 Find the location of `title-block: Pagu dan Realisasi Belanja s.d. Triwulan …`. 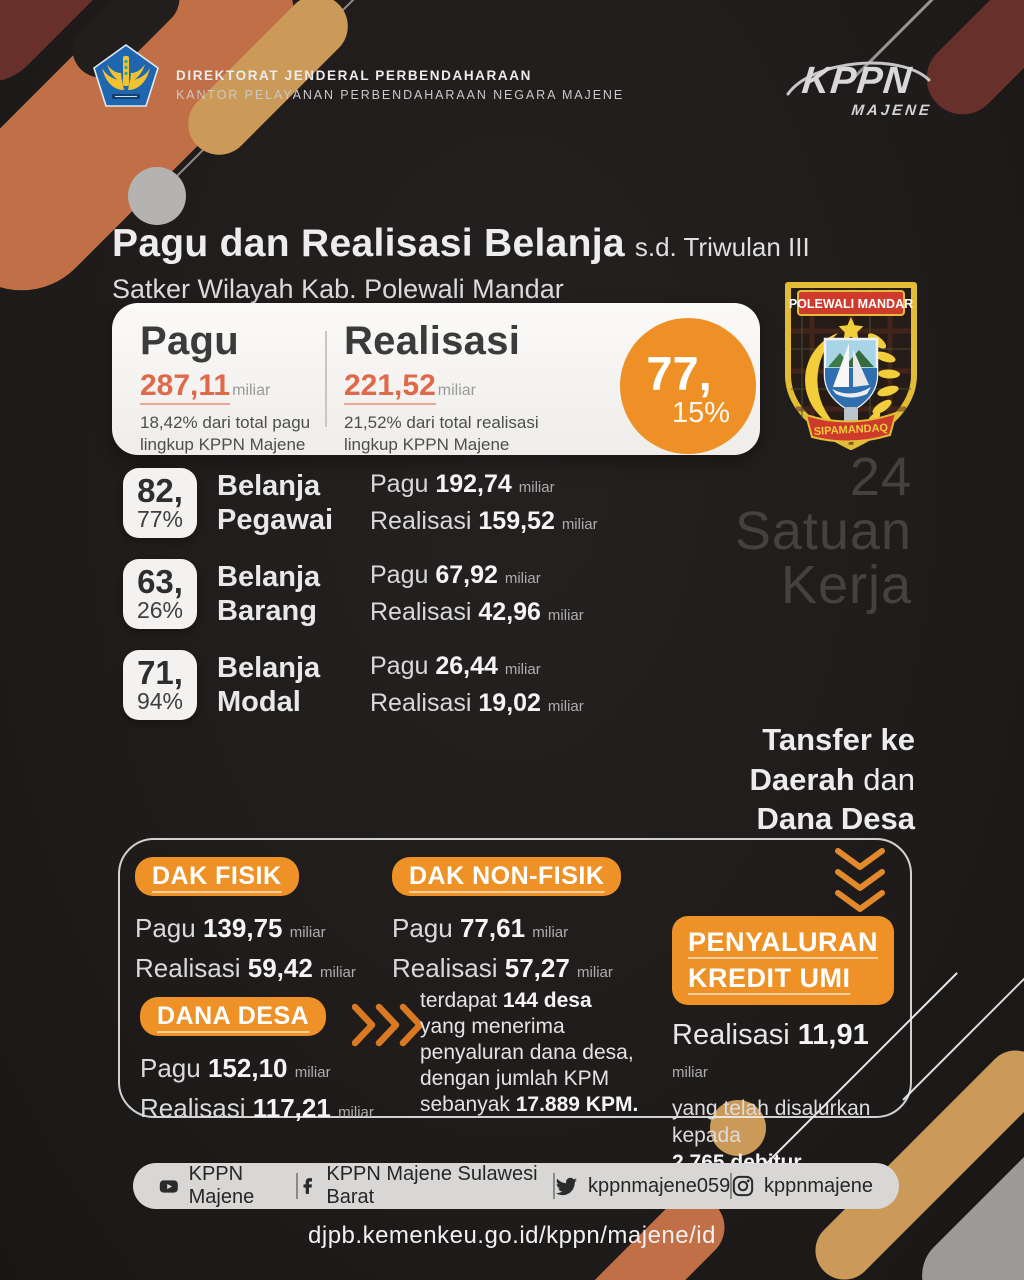

title-block: Pagu dan Realisasi Belanja s.d. Triwulan … is located at coordinates (461, 263).